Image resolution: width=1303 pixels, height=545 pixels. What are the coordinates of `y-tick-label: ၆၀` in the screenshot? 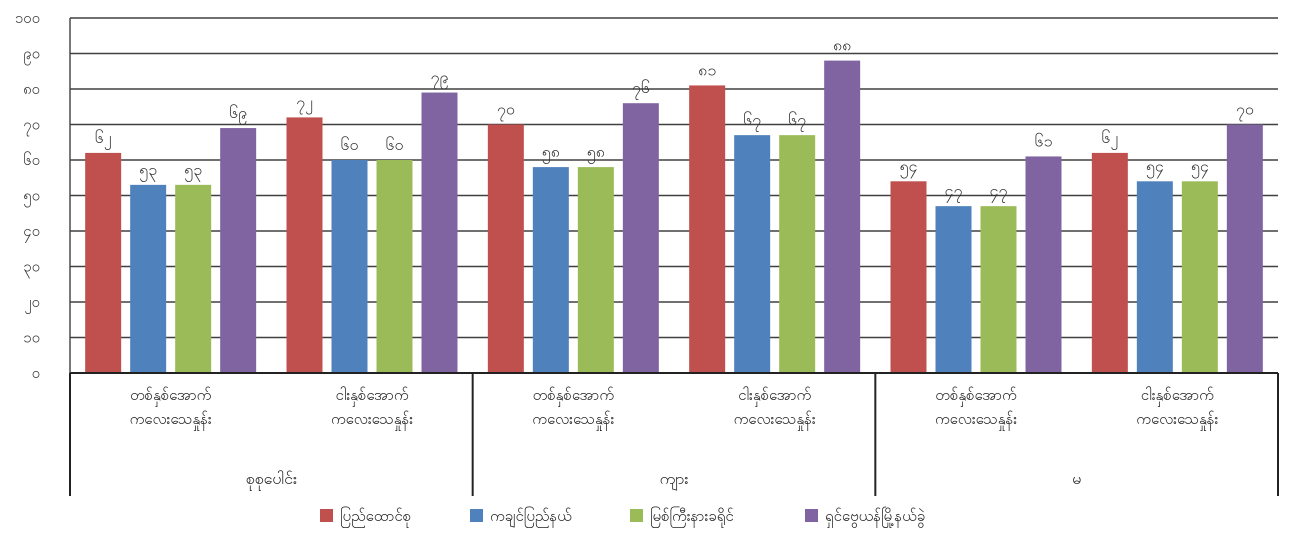 It's located at (31, 160).